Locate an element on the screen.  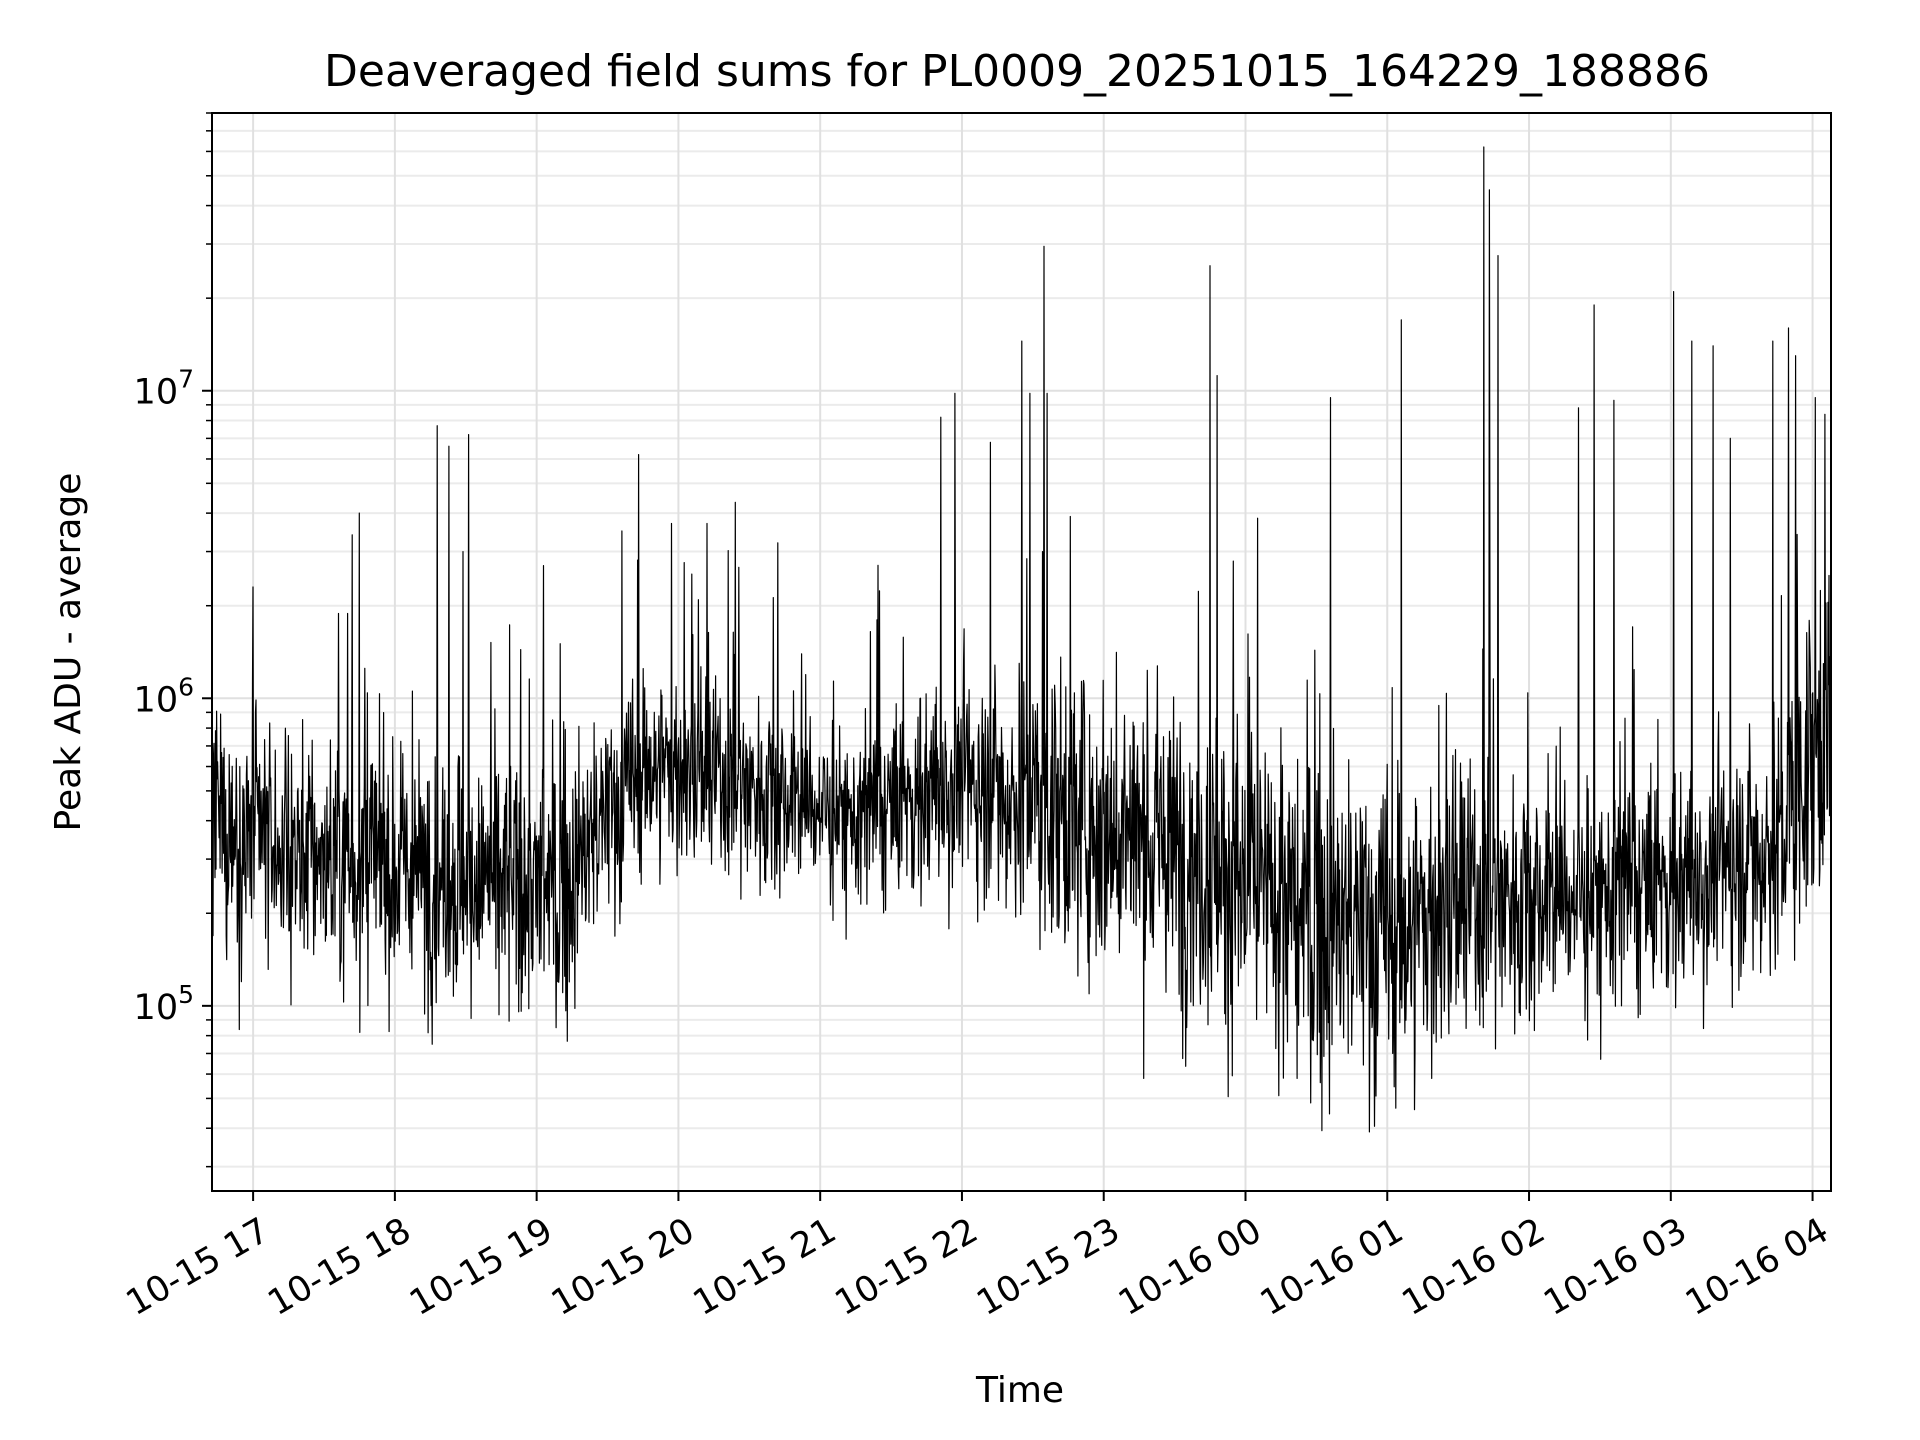
y-axis-label: Peak ADU - average is located at coordinates (68, 652).